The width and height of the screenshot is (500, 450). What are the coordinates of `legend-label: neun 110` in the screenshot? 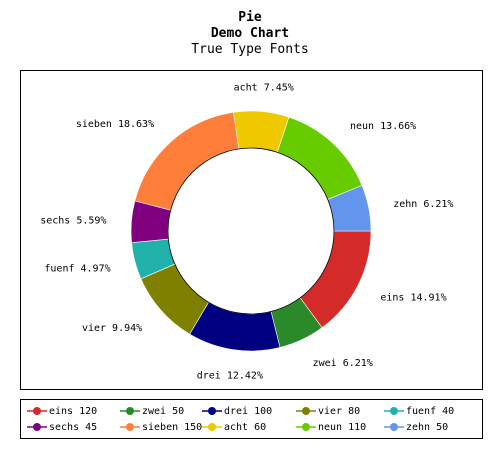 It's located at (342, 427).